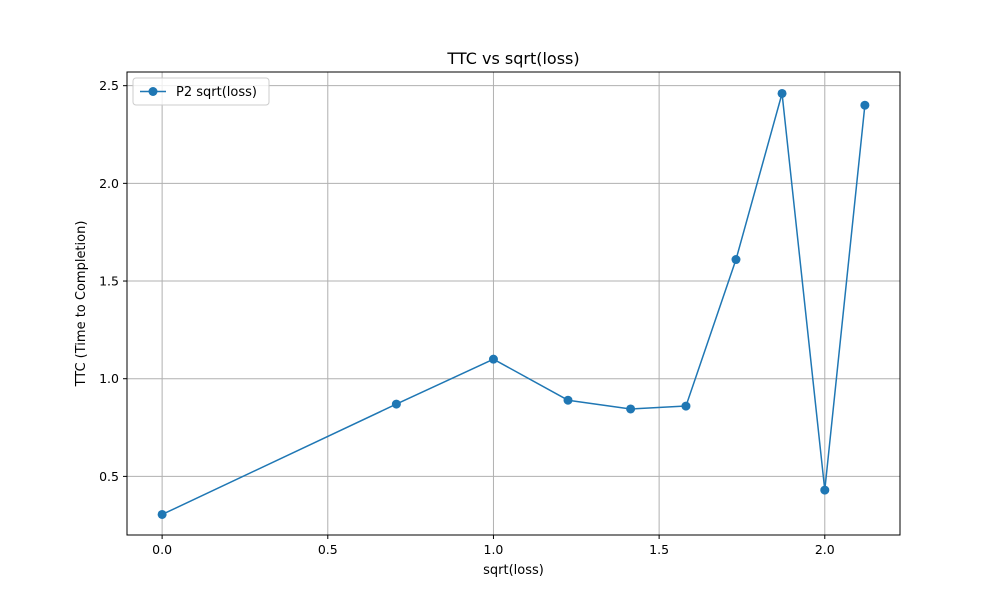  I want to click on legend: P2 sqrt(loss), so click(201, 91).